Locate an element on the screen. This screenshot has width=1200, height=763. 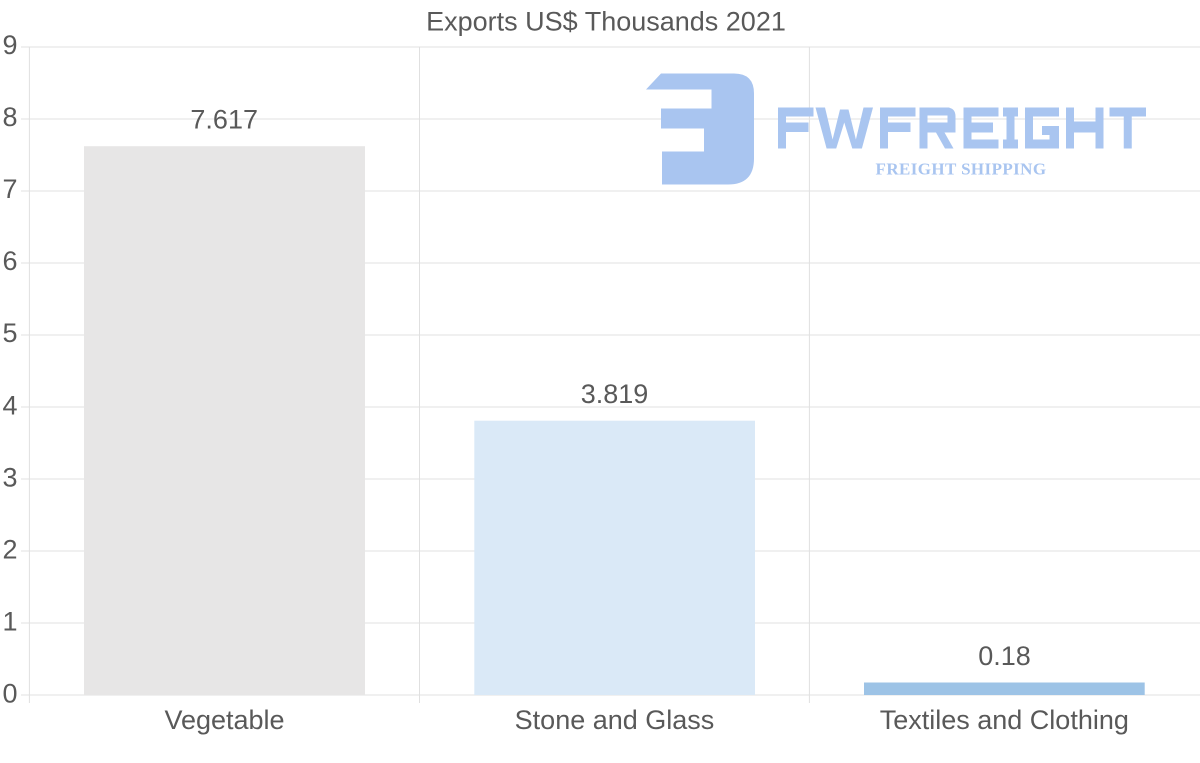
svg-text: 0 is located at coordinates (9, 694).